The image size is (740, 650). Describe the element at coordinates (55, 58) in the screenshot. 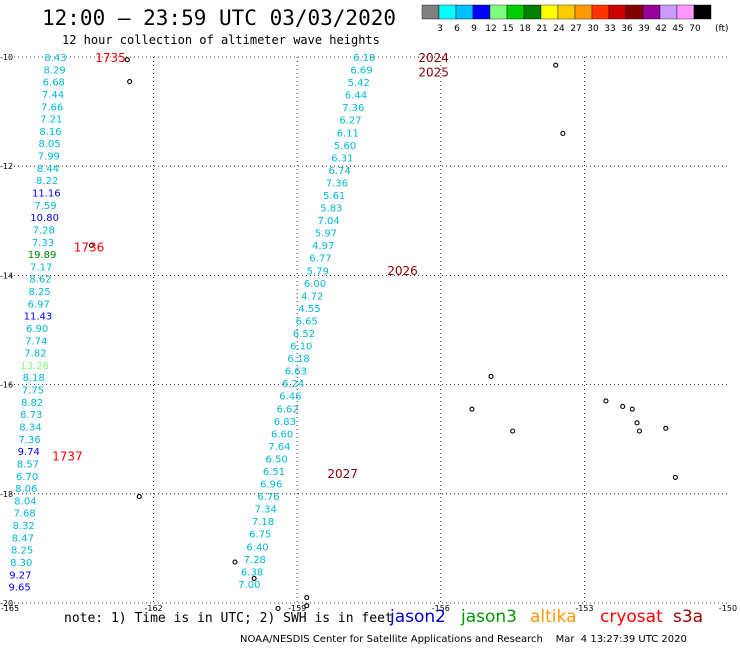

I see `swh-value-label: 8.43` at that location.